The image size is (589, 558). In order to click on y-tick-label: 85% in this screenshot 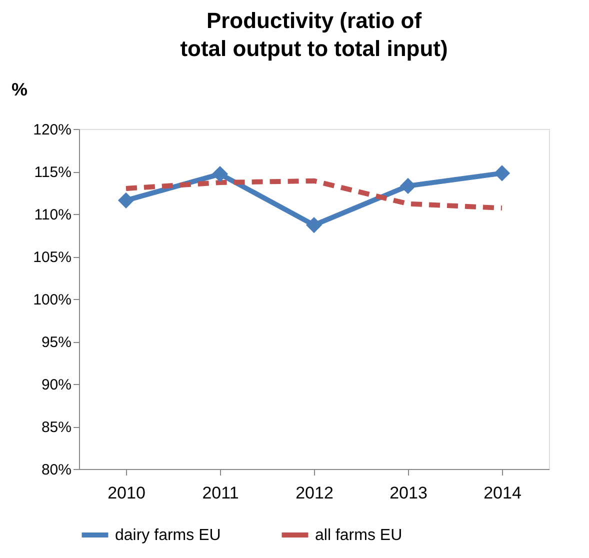, I will do `click(56, 427)`.